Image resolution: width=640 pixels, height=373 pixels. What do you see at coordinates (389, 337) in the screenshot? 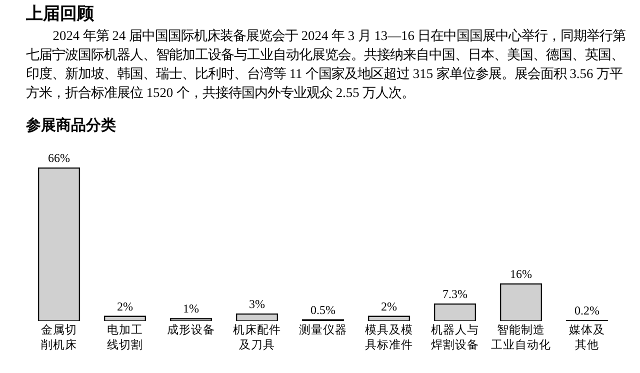
I see `x-tick-label: 模具及模具标准件` at bounding box center [389, 337].